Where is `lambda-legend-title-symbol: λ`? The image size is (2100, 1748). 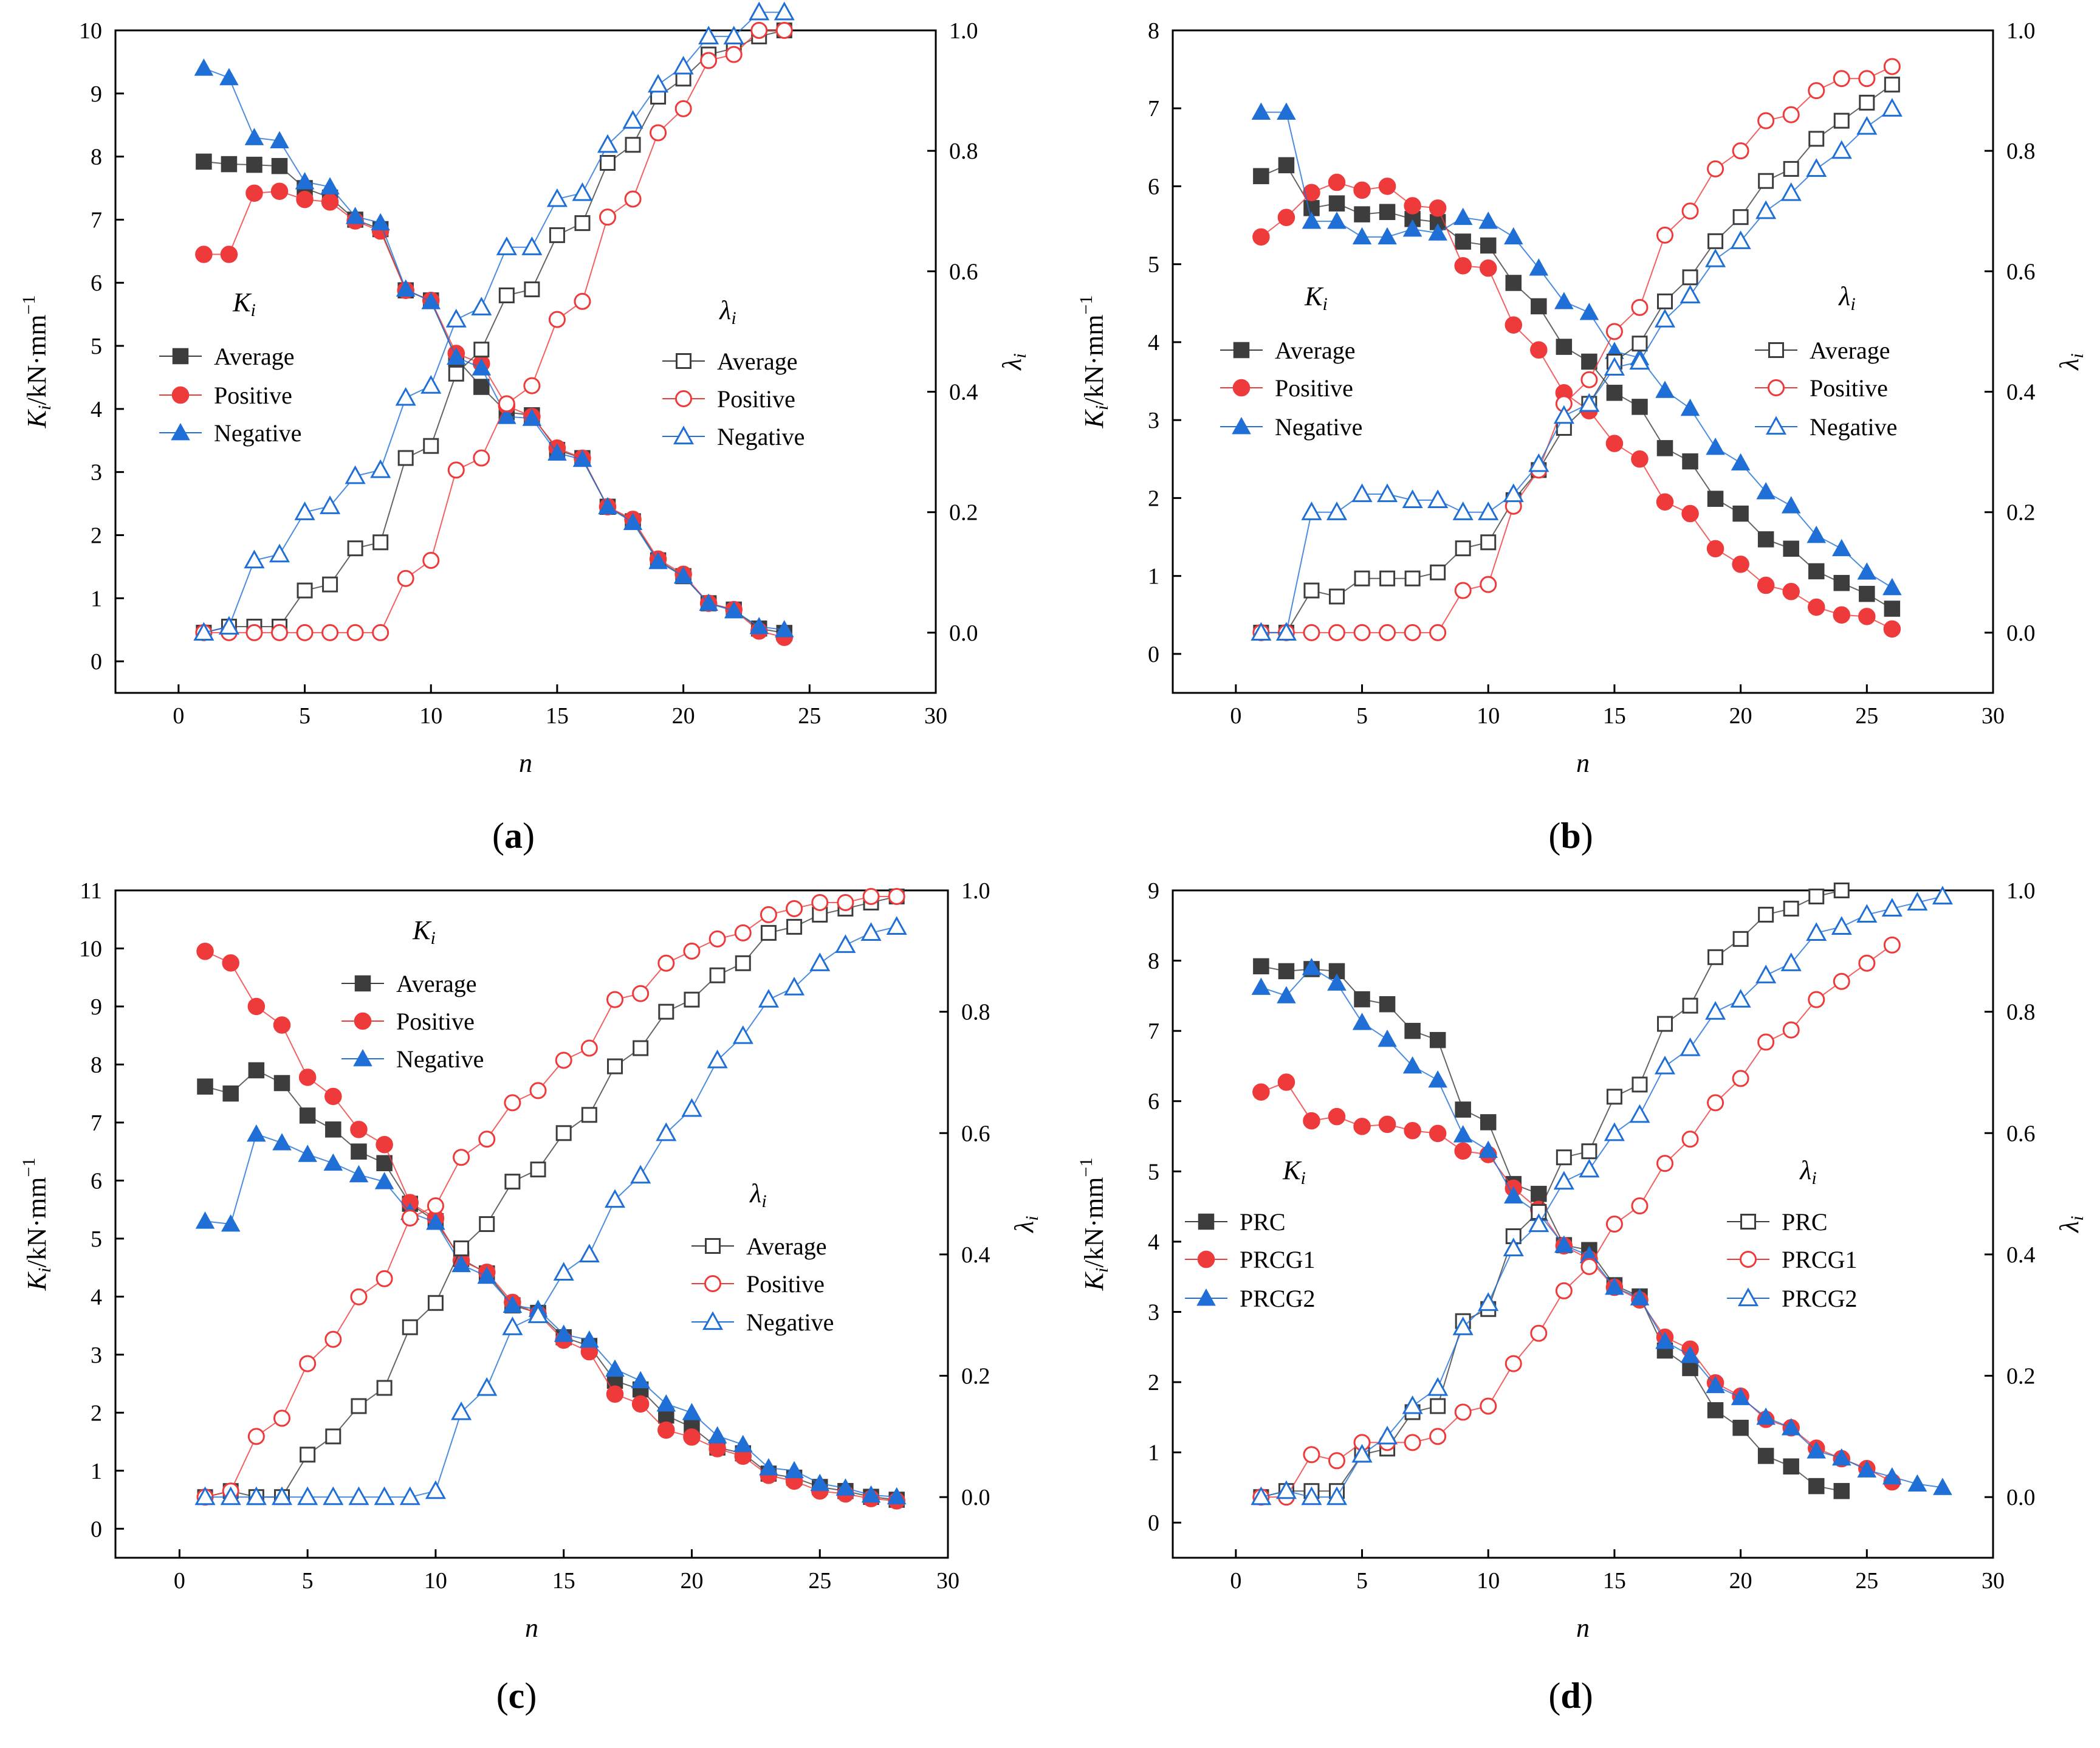 lambda-legend-title-symbol: λ is located at coordinates (1843, 296).